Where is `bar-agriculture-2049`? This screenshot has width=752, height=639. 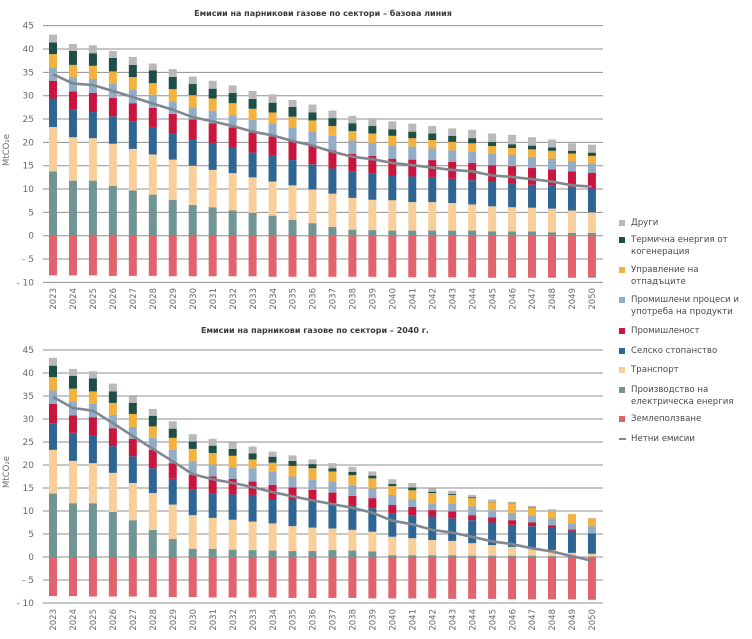 bar-agriculture-2049 is located at coordinates (571, 541).